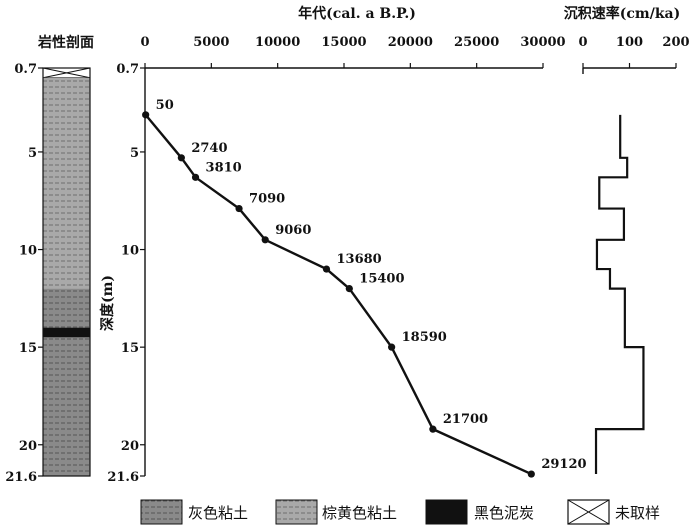 This screenshot has width=700, height=532. I want to click on legend-label: 灰色粘土, so click(218, 513).